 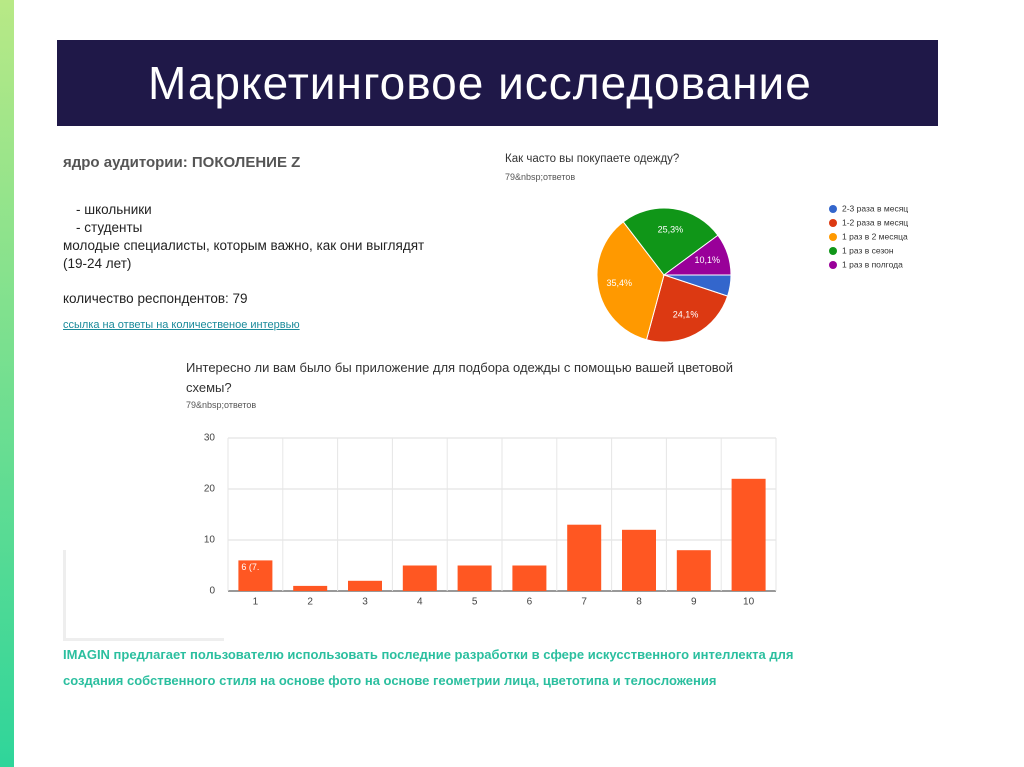 I want to click on slice-label: 24,1%, so click(x=686, y=315).